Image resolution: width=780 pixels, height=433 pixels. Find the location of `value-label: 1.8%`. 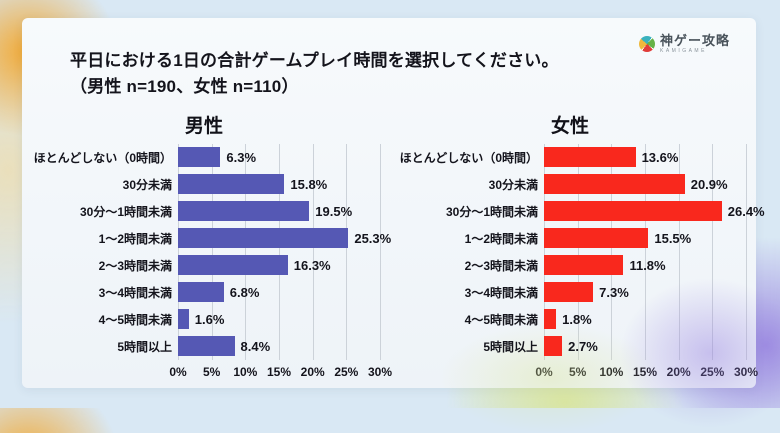

value-label: 1.8% is located at coordinates (577, 319).